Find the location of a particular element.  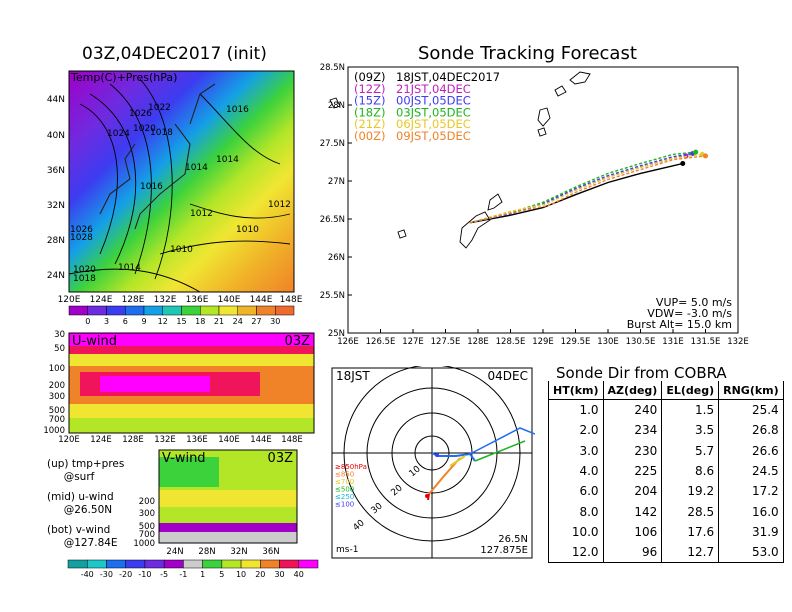

lat-tick-label: 26.5N is located at coordinates (332, 220).